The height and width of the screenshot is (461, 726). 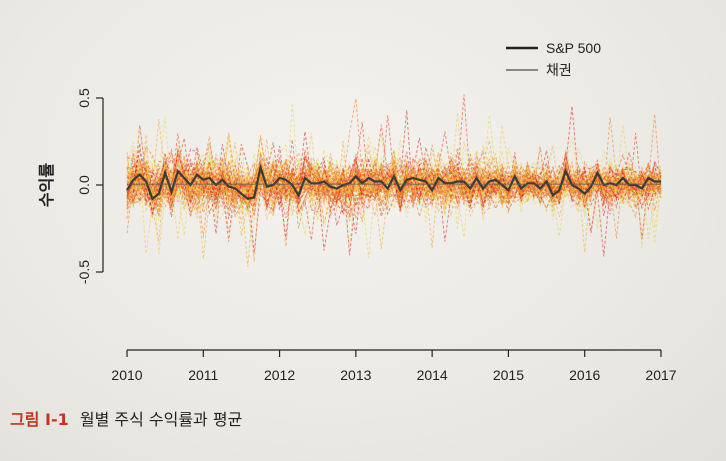 What do you see at coordinates (573, 48) in the screenshot?
I see `legend-label: S&P 500` at bounding box center [573, 48].